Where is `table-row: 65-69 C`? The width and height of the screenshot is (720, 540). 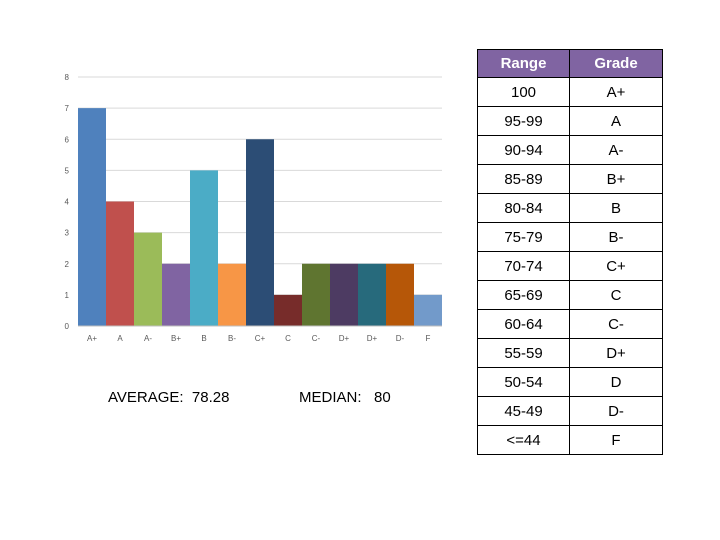
table-row: 65-69 C is located at coordinates (570, 295).